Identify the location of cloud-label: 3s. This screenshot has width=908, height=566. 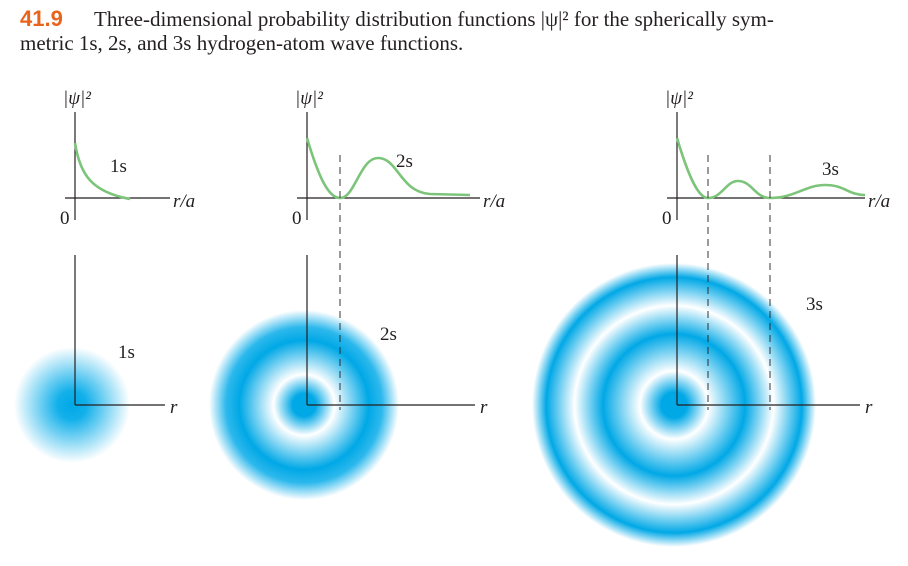
(814, 304).